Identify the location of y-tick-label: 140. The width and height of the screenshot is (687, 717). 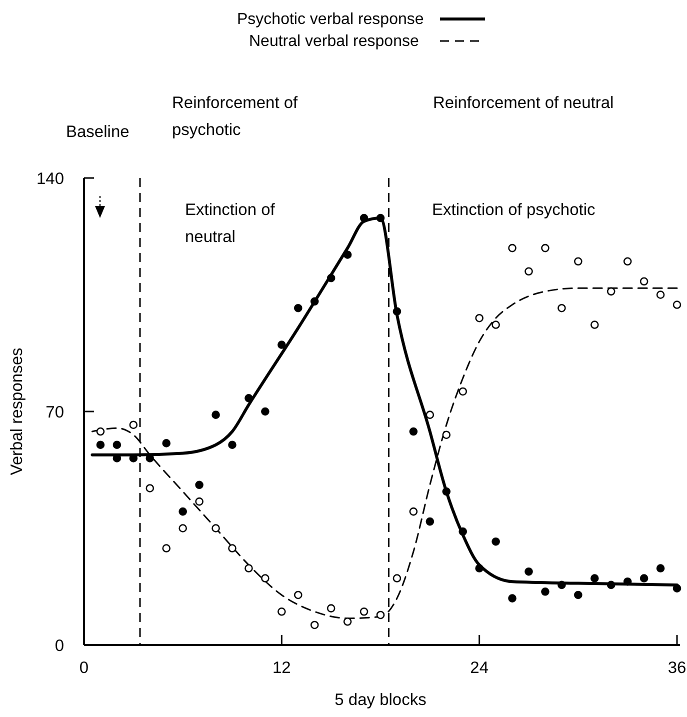
(50, 179).